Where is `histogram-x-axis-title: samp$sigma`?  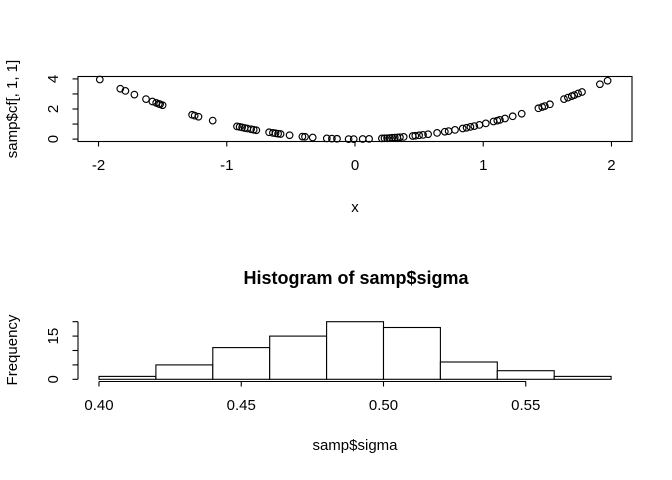 histogram-x-axis-title: samp$sigma is located at coordinates (355, 445).